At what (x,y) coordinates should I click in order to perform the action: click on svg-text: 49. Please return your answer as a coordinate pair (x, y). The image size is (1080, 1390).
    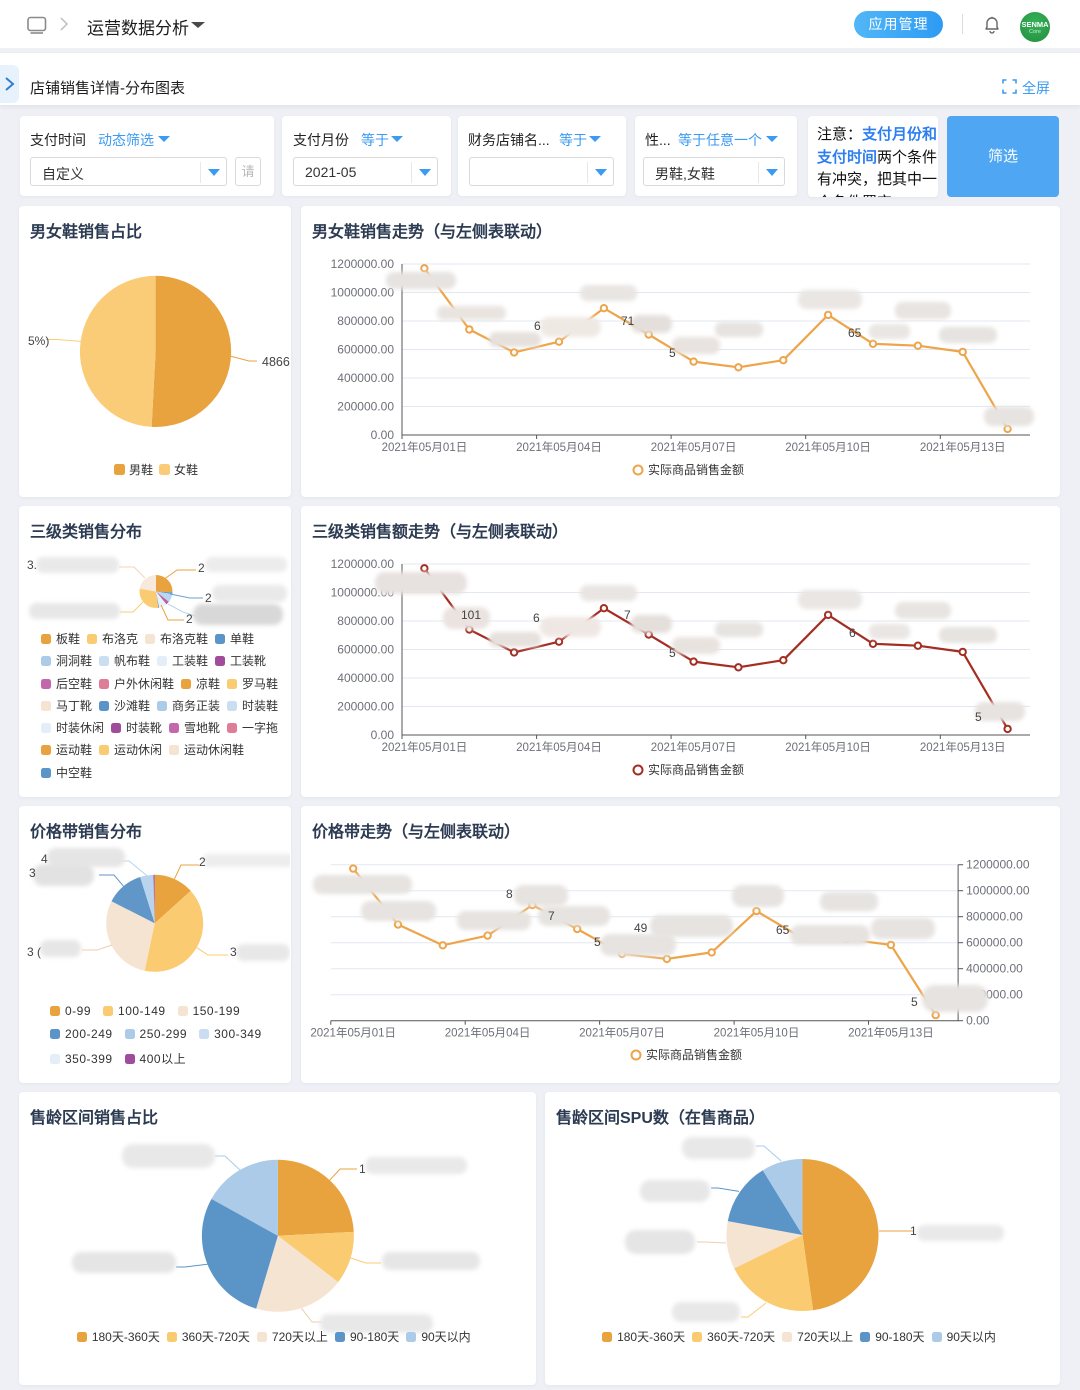
    Looking at the image, I should click on (641, 928).